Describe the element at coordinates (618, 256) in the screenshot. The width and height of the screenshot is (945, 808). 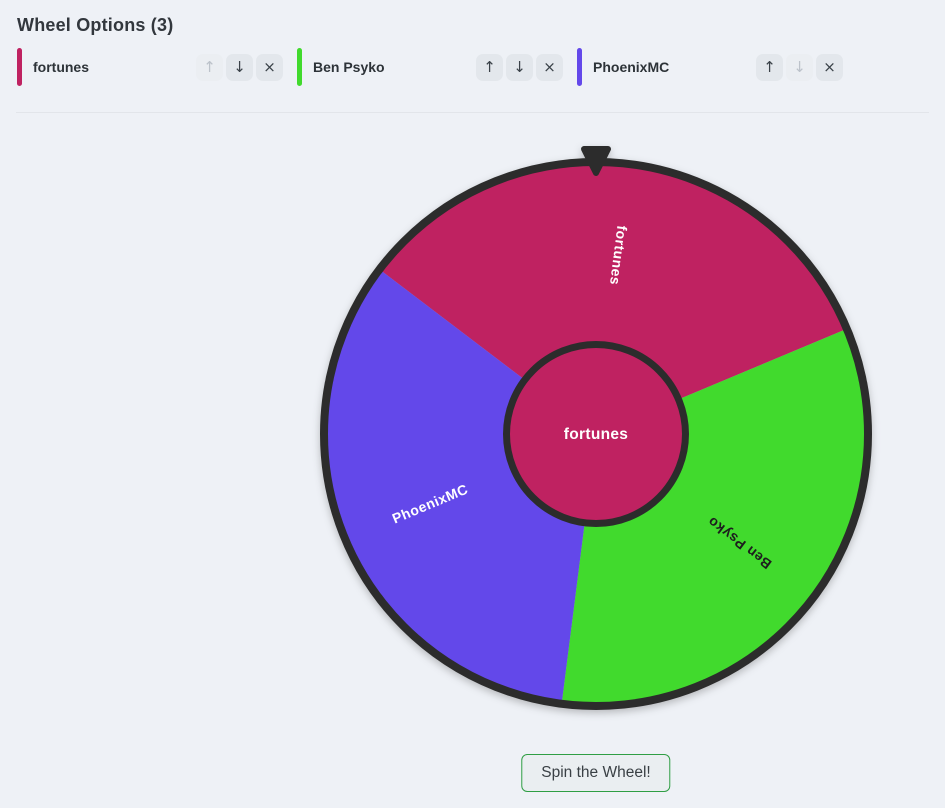
I see `wheel-segment-label: fortunes` at that location.